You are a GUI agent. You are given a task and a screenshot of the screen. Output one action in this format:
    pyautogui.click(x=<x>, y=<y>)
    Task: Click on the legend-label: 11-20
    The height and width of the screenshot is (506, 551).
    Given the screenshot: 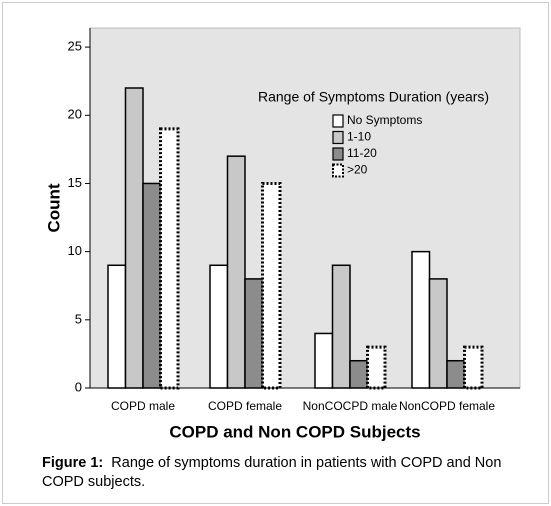 What is the action you would take?
    pyautogui.click(x=362, y=153)
    